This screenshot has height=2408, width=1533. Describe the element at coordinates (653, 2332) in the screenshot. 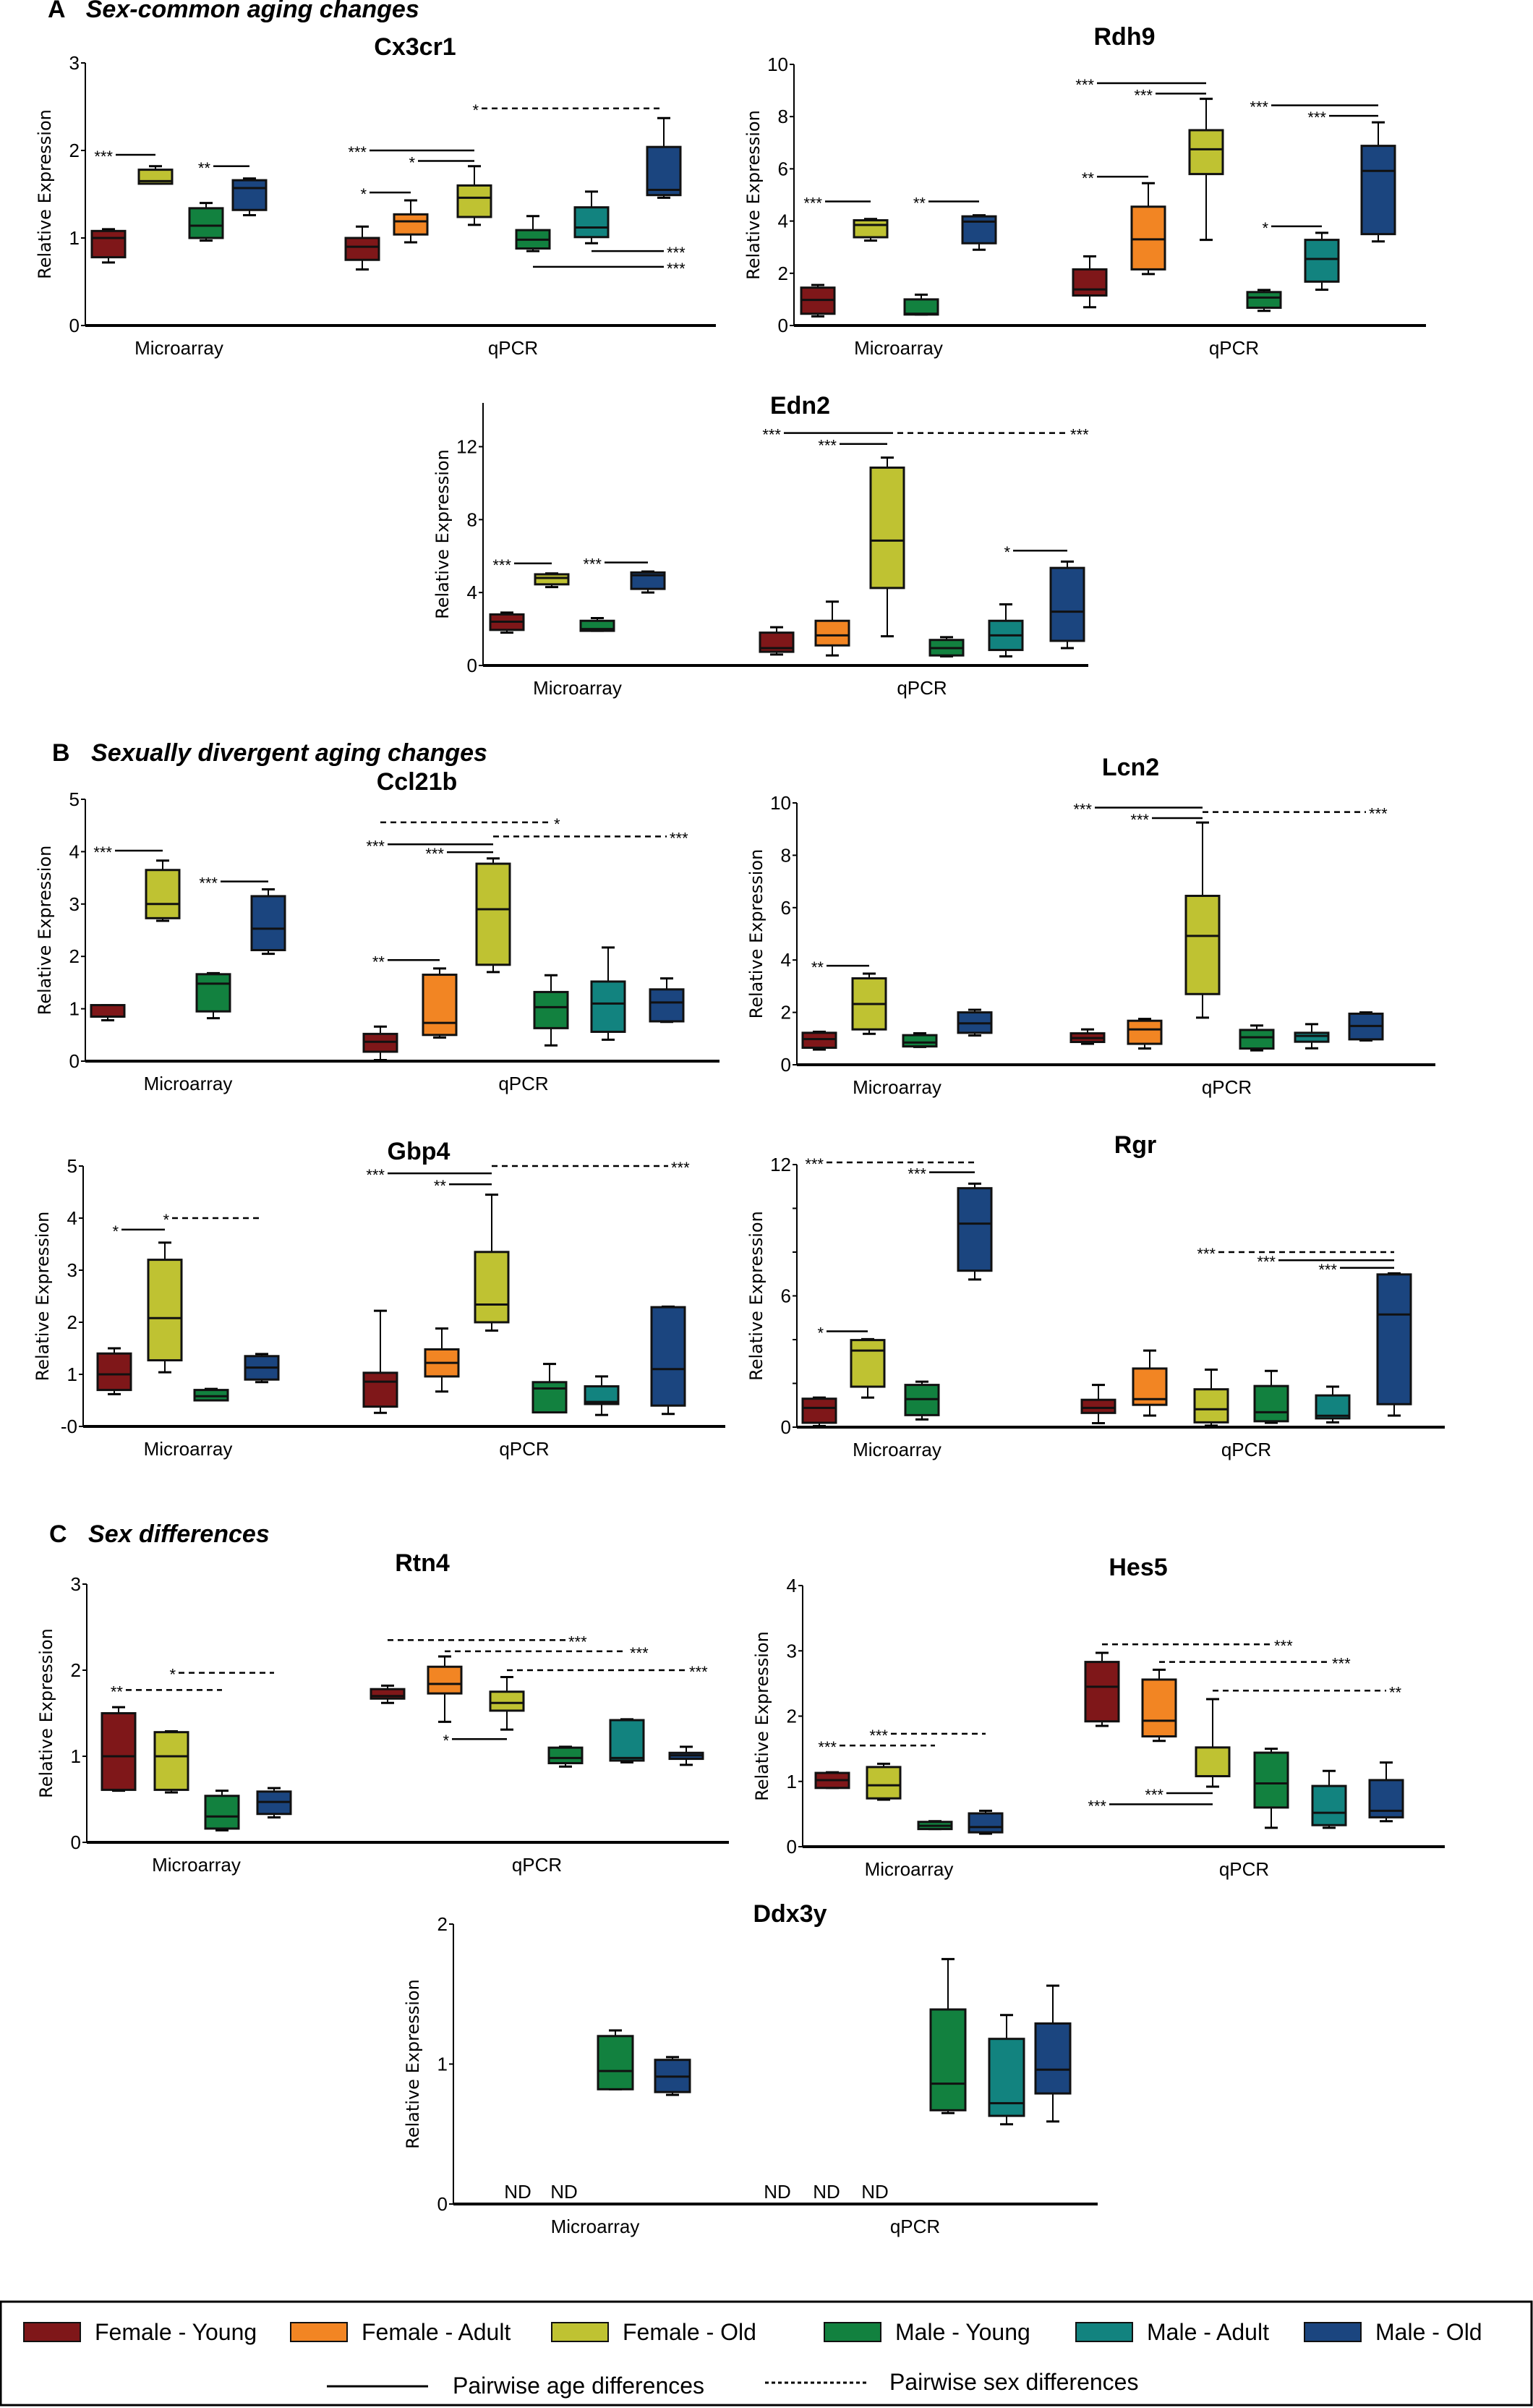

I see `legend-item: Female - Old` at that location.